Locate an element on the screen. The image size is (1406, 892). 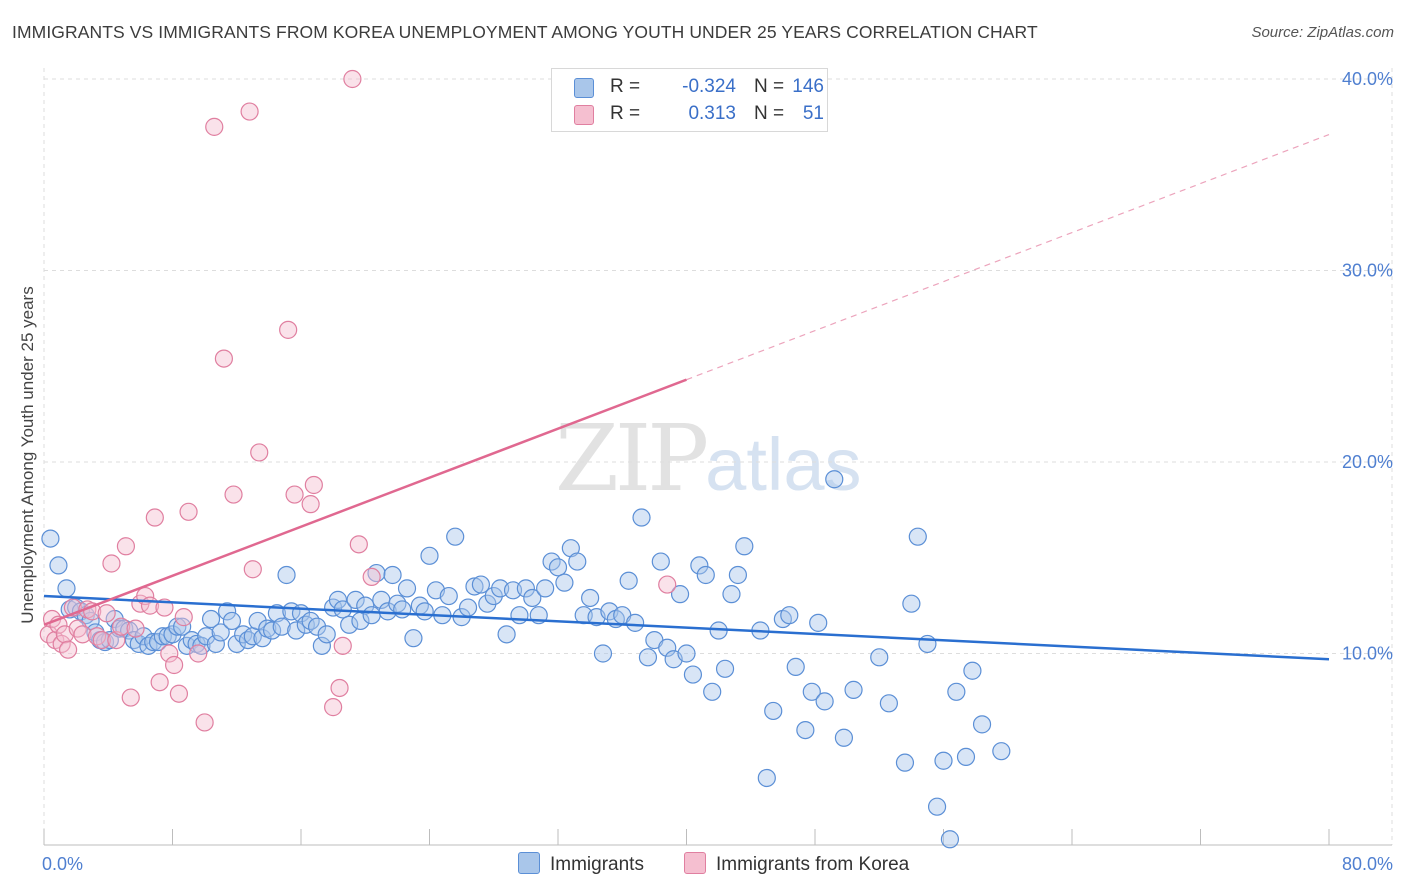
x-tick-label: 80.0% is located at coordinates (1367, 864).